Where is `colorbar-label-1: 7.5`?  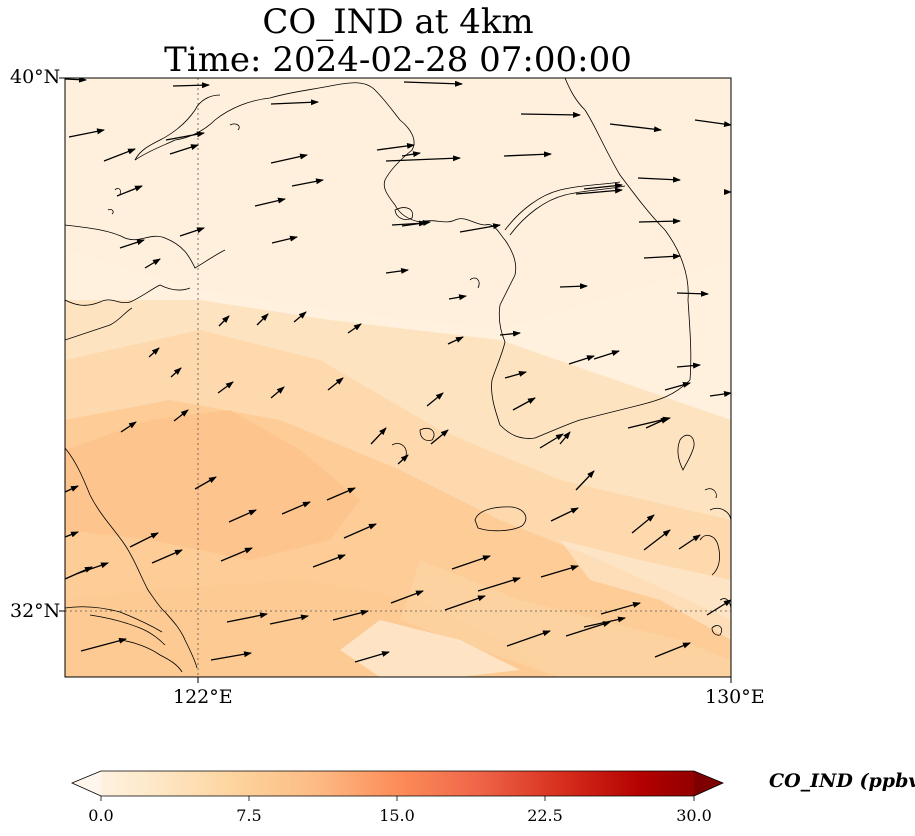
colorbar-label-1: 7.5 is located at coordinates (249, 815).